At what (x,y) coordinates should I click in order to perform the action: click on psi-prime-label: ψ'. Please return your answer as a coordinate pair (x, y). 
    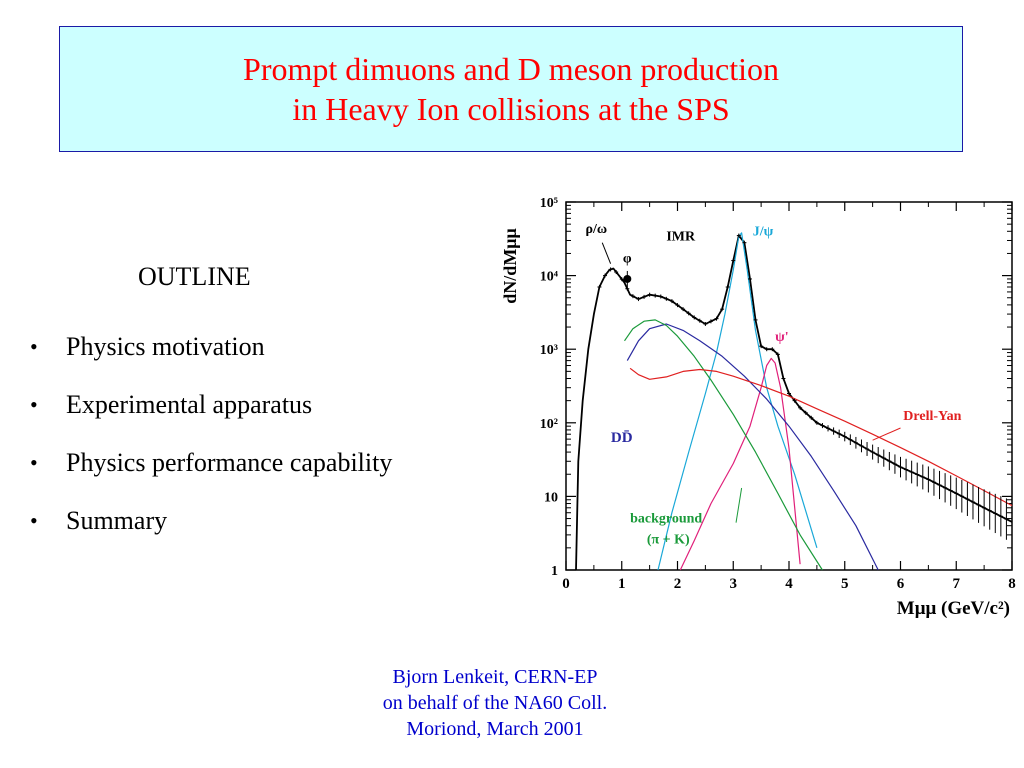
    Looking at the image, I should click on (782, 337).